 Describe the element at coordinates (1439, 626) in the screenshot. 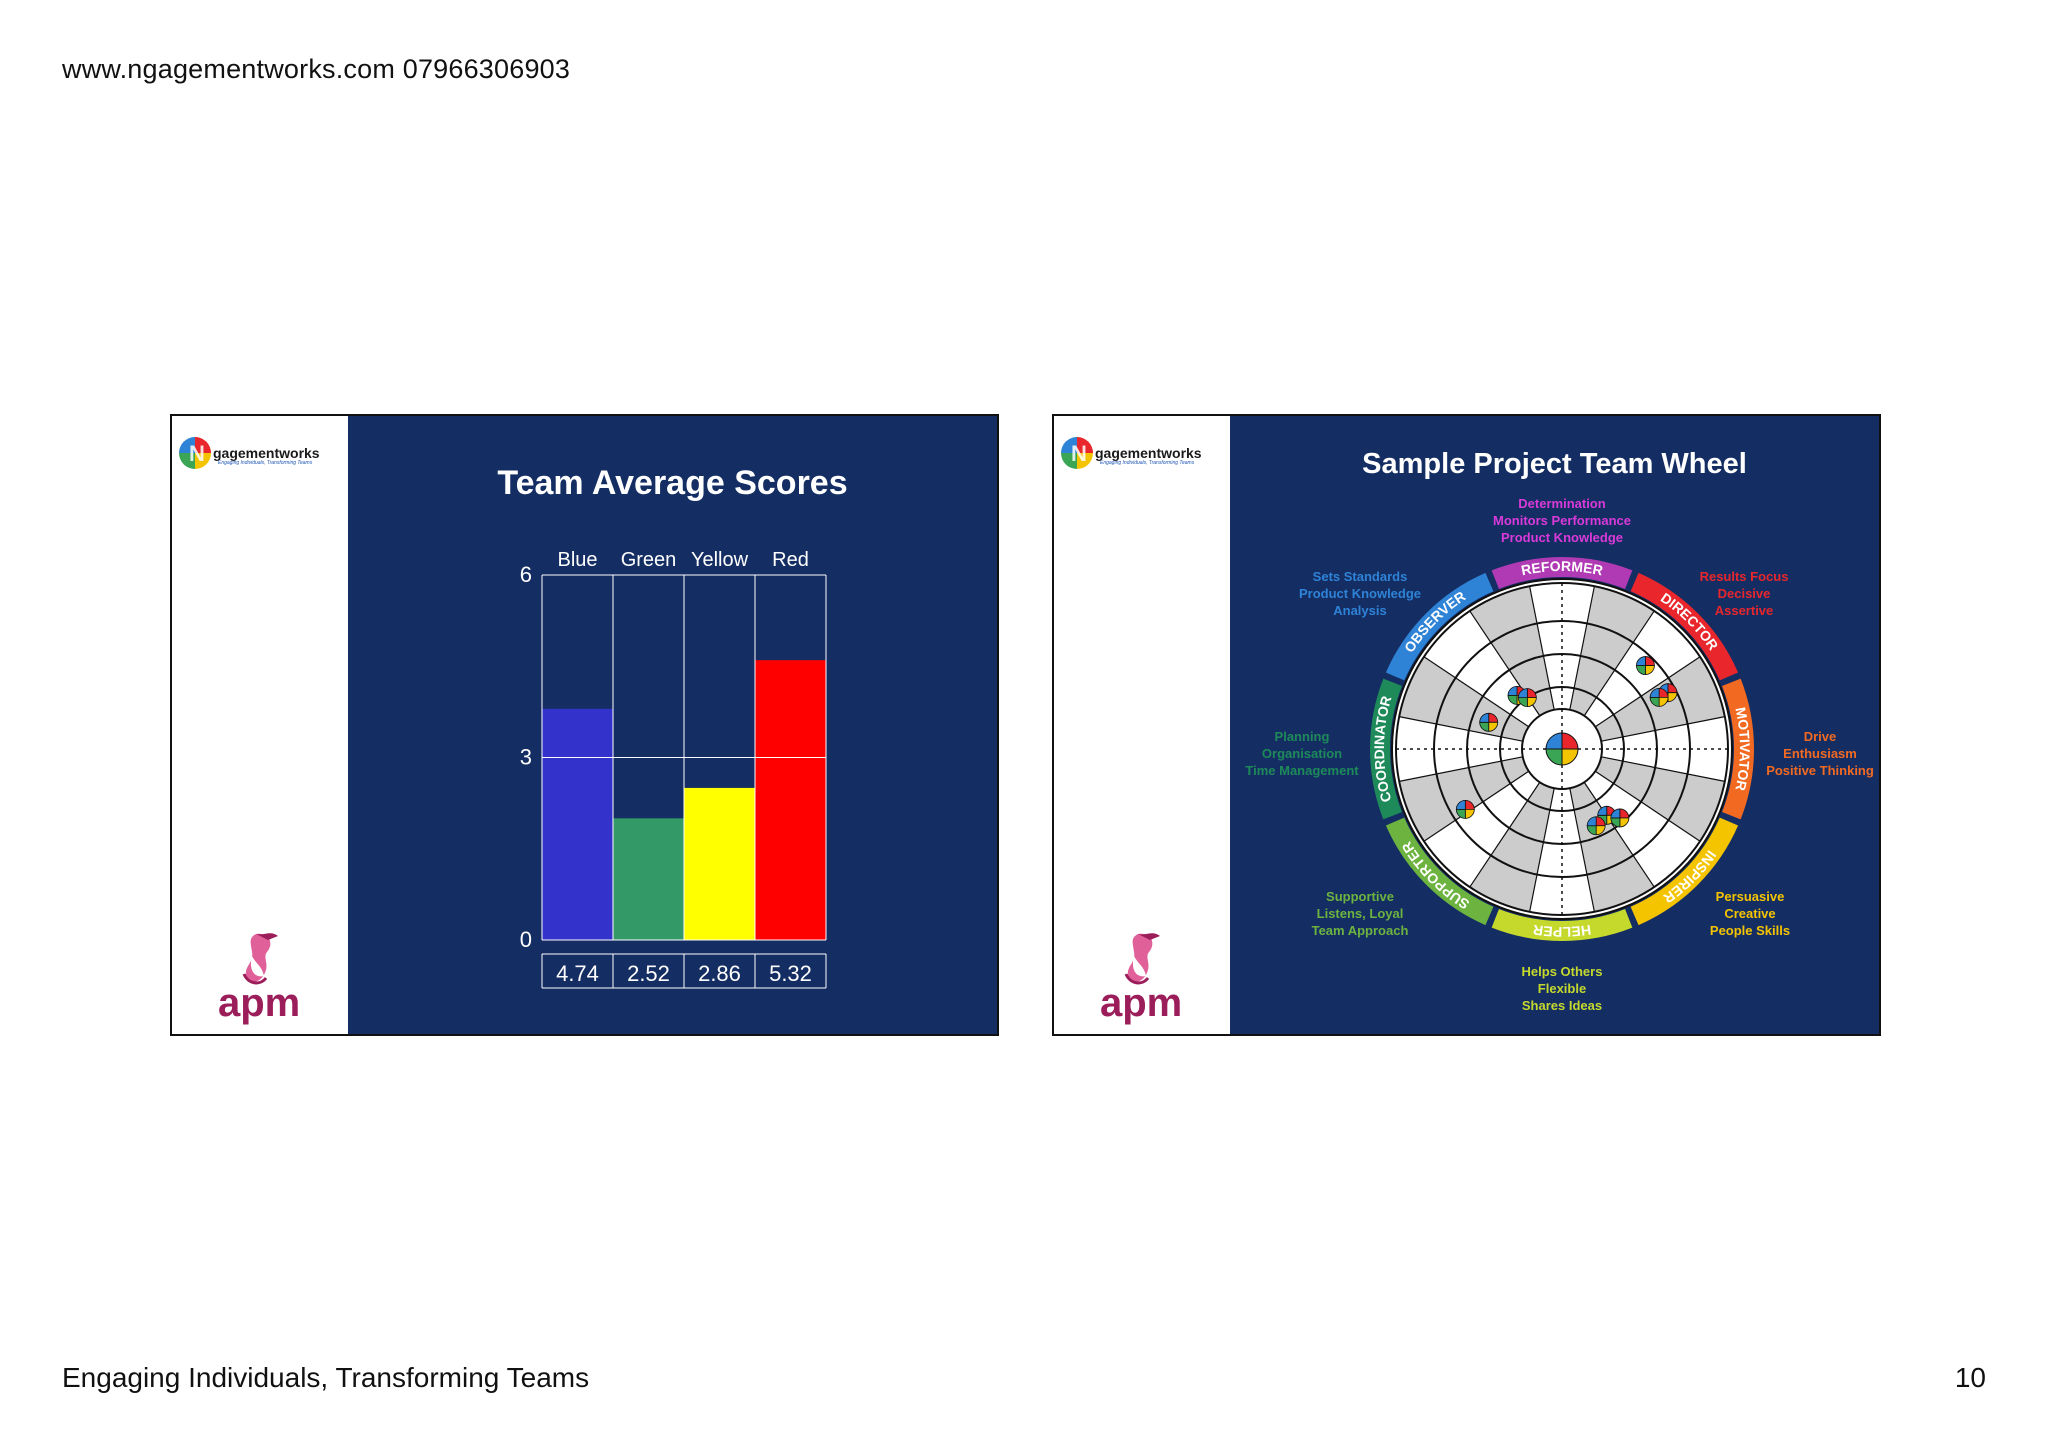

I see `wheel-segment-observer` at that location.